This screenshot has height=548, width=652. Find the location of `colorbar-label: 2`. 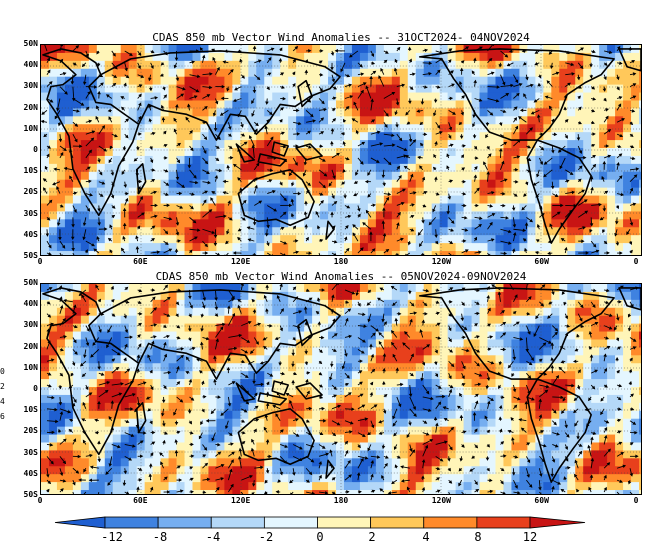

colorbar-label: 2 is located at coordinates (372, 537).